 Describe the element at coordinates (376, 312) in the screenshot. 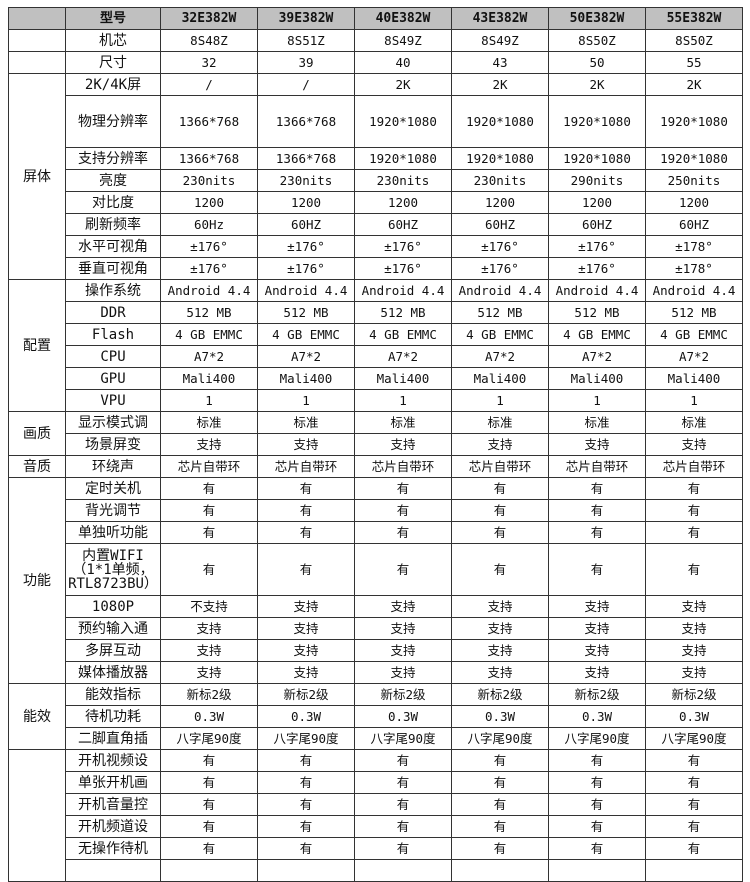

I see `table-row: DDR 512 MB 512 MB 512 MB 512 MB 512 MB 512 MB` at that location.